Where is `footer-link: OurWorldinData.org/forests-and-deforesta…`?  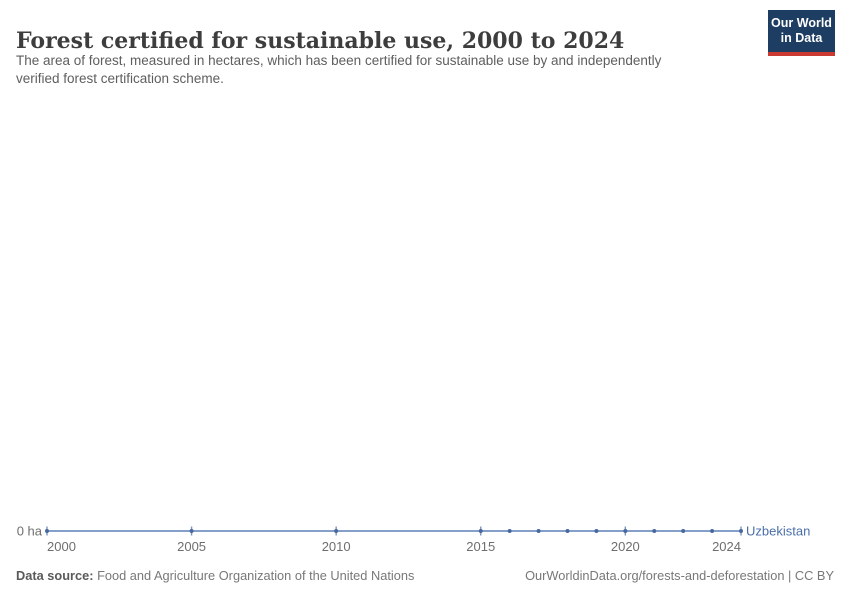
footer-link: OurWorldinData.org/forests-and-deforesta… is located at coordinates (679, 575).